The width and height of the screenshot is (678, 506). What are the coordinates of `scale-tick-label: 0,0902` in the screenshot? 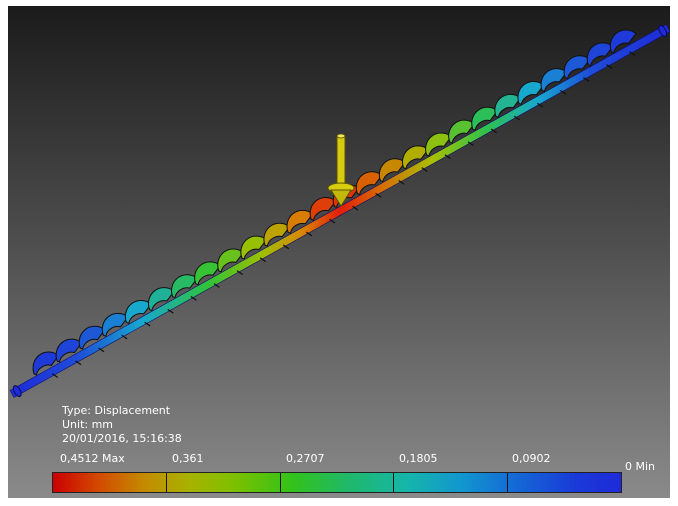 It's located at (531, 458).